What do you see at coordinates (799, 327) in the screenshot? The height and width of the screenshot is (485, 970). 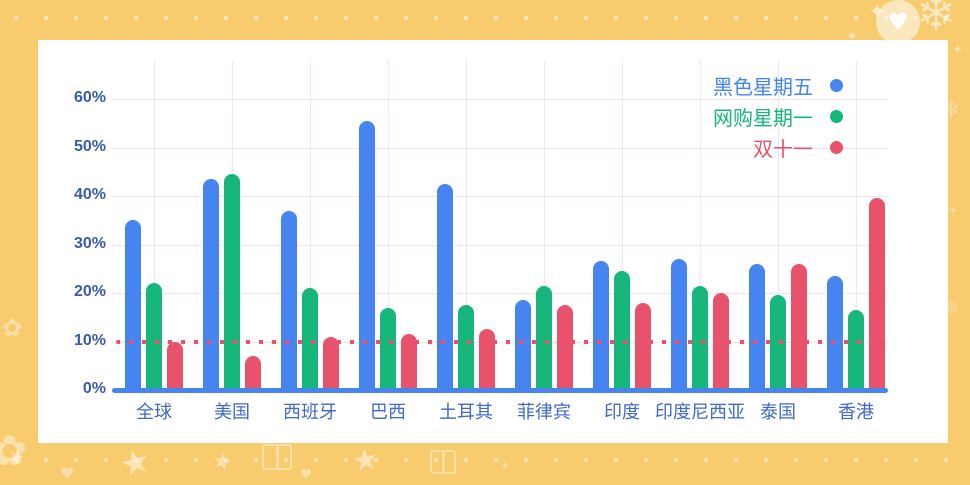 I see `bar-双十一-泰国` at bounding box center [799, 327].